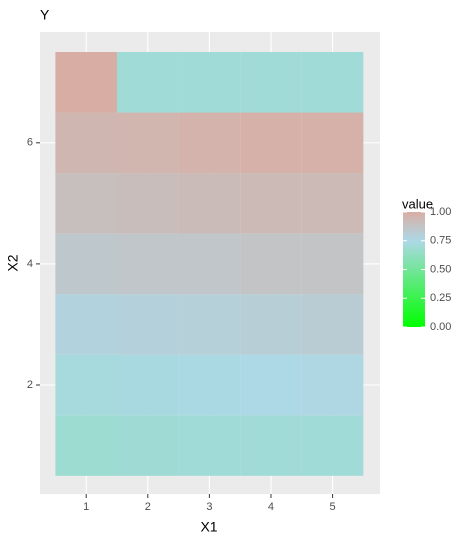 This screenshot has width=470, height=541. Describe the element at coordinates (30, 264) in the screenshot. I see `y-tick-label: 4` at that location.